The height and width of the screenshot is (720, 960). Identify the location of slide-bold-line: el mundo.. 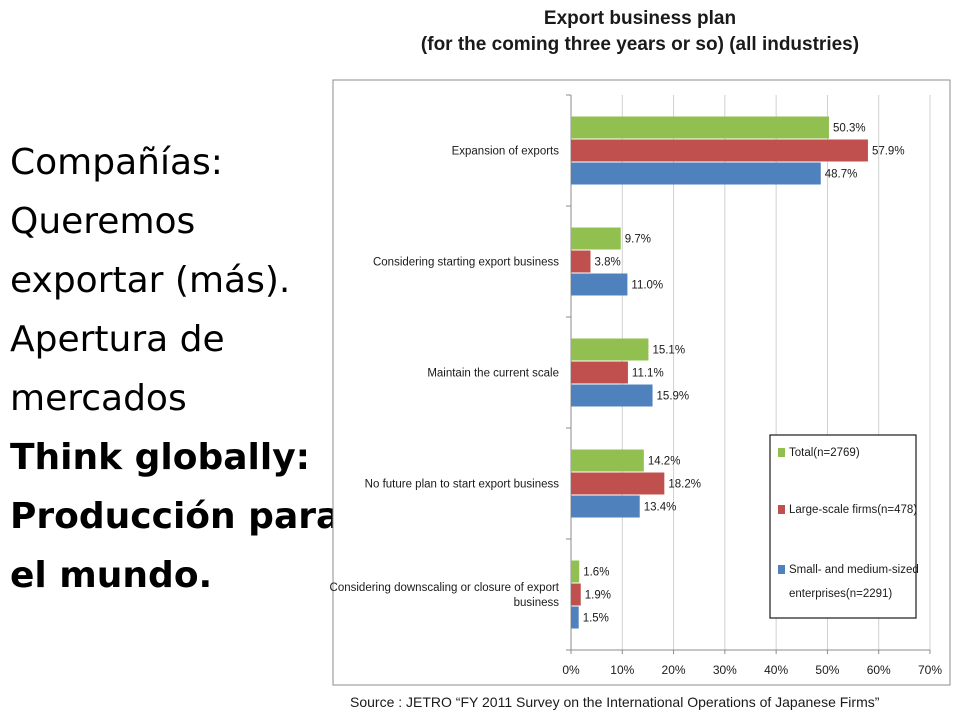
(111, 575).